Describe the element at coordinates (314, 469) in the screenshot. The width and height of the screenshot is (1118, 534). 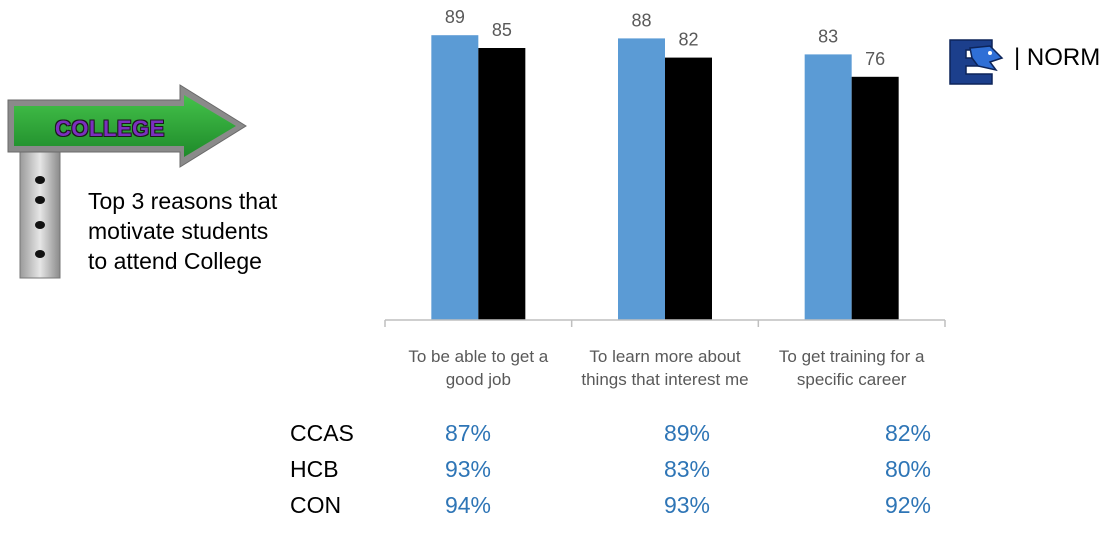
I see `stats-row-label: HCB` at that location.